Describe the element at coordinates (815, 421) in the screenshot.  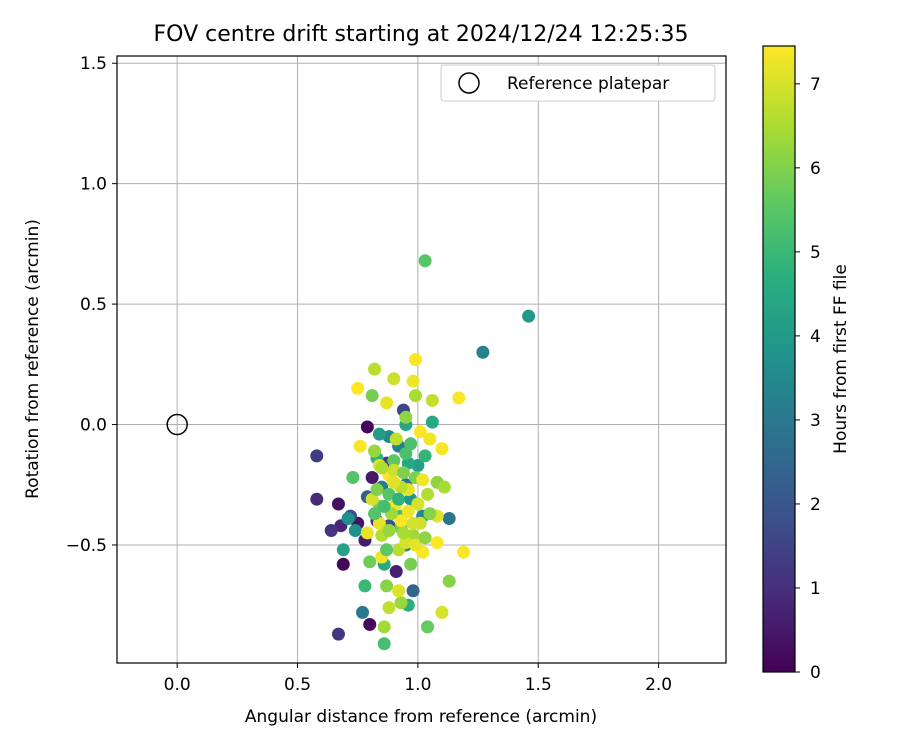
I see `colorbar-tick-label: 3` at that location.